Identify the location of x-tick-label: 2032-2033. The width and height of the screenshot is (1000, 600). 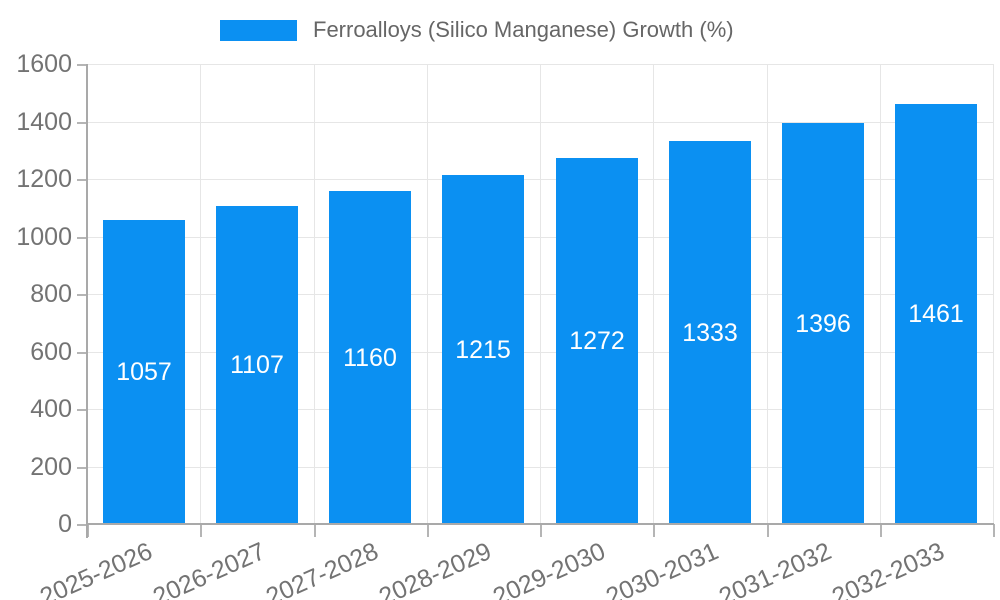
(888, 568).